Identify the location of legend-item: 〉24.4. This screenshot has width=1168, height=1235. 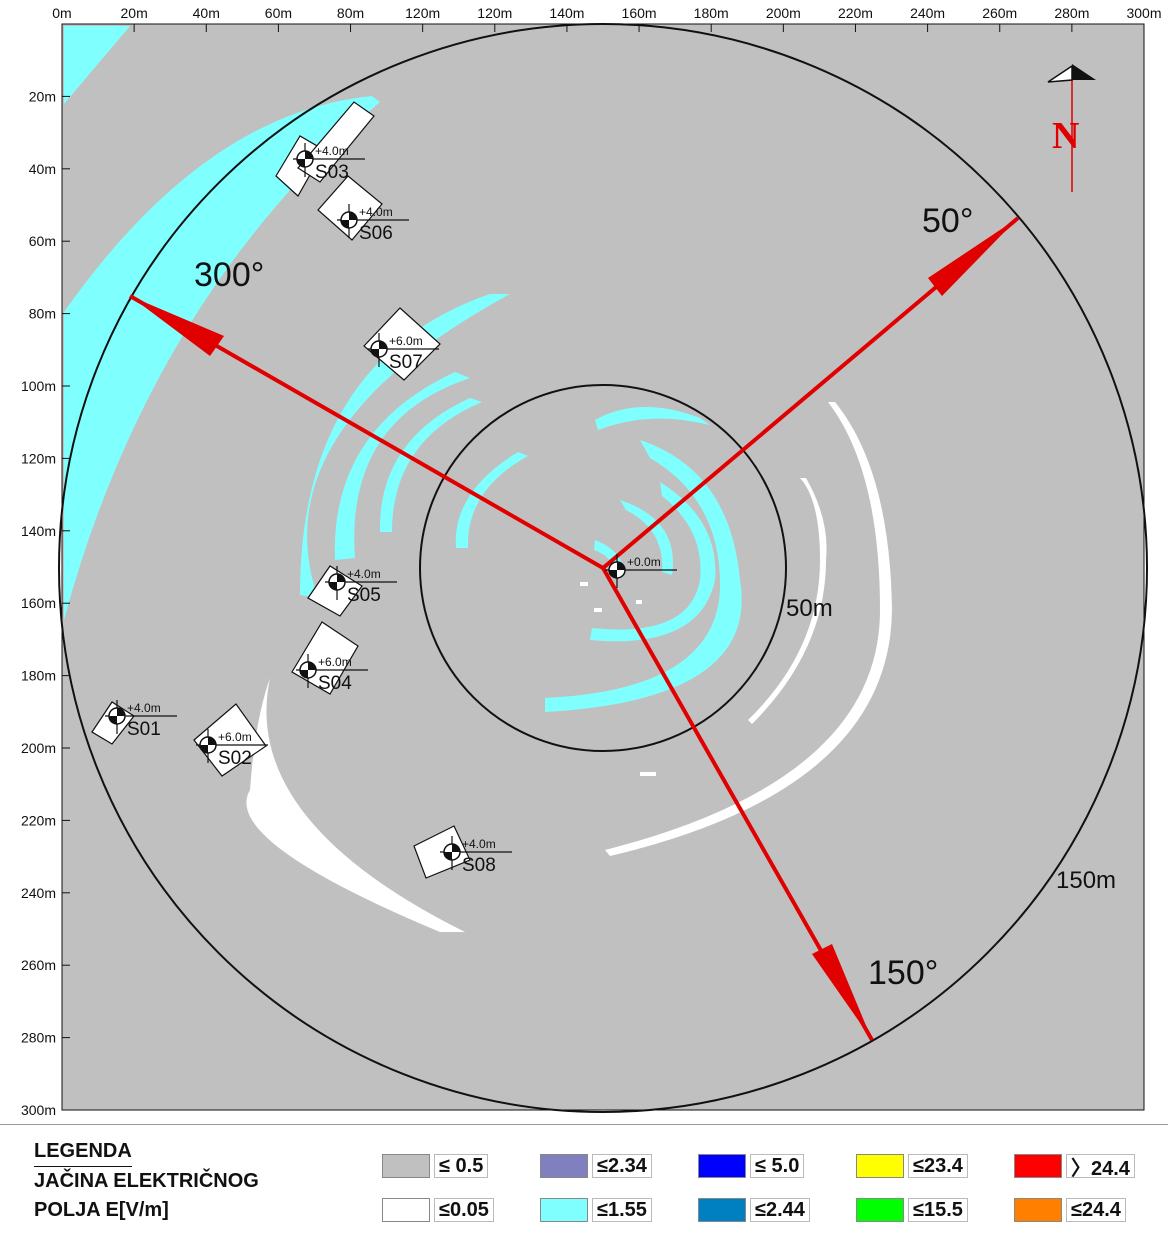
(1074, 1166).